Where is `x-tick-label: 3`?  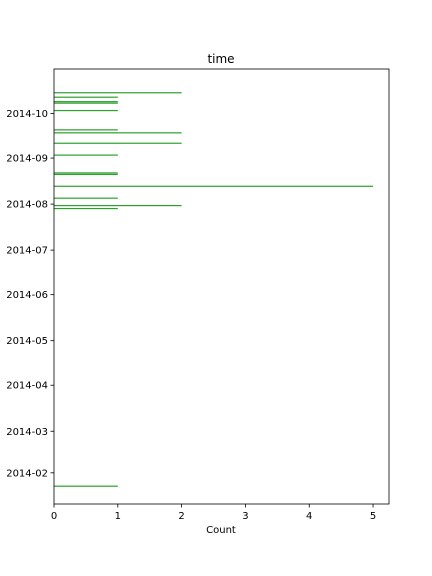 x-tick-label: 3 is located at coordinates (245, 516).